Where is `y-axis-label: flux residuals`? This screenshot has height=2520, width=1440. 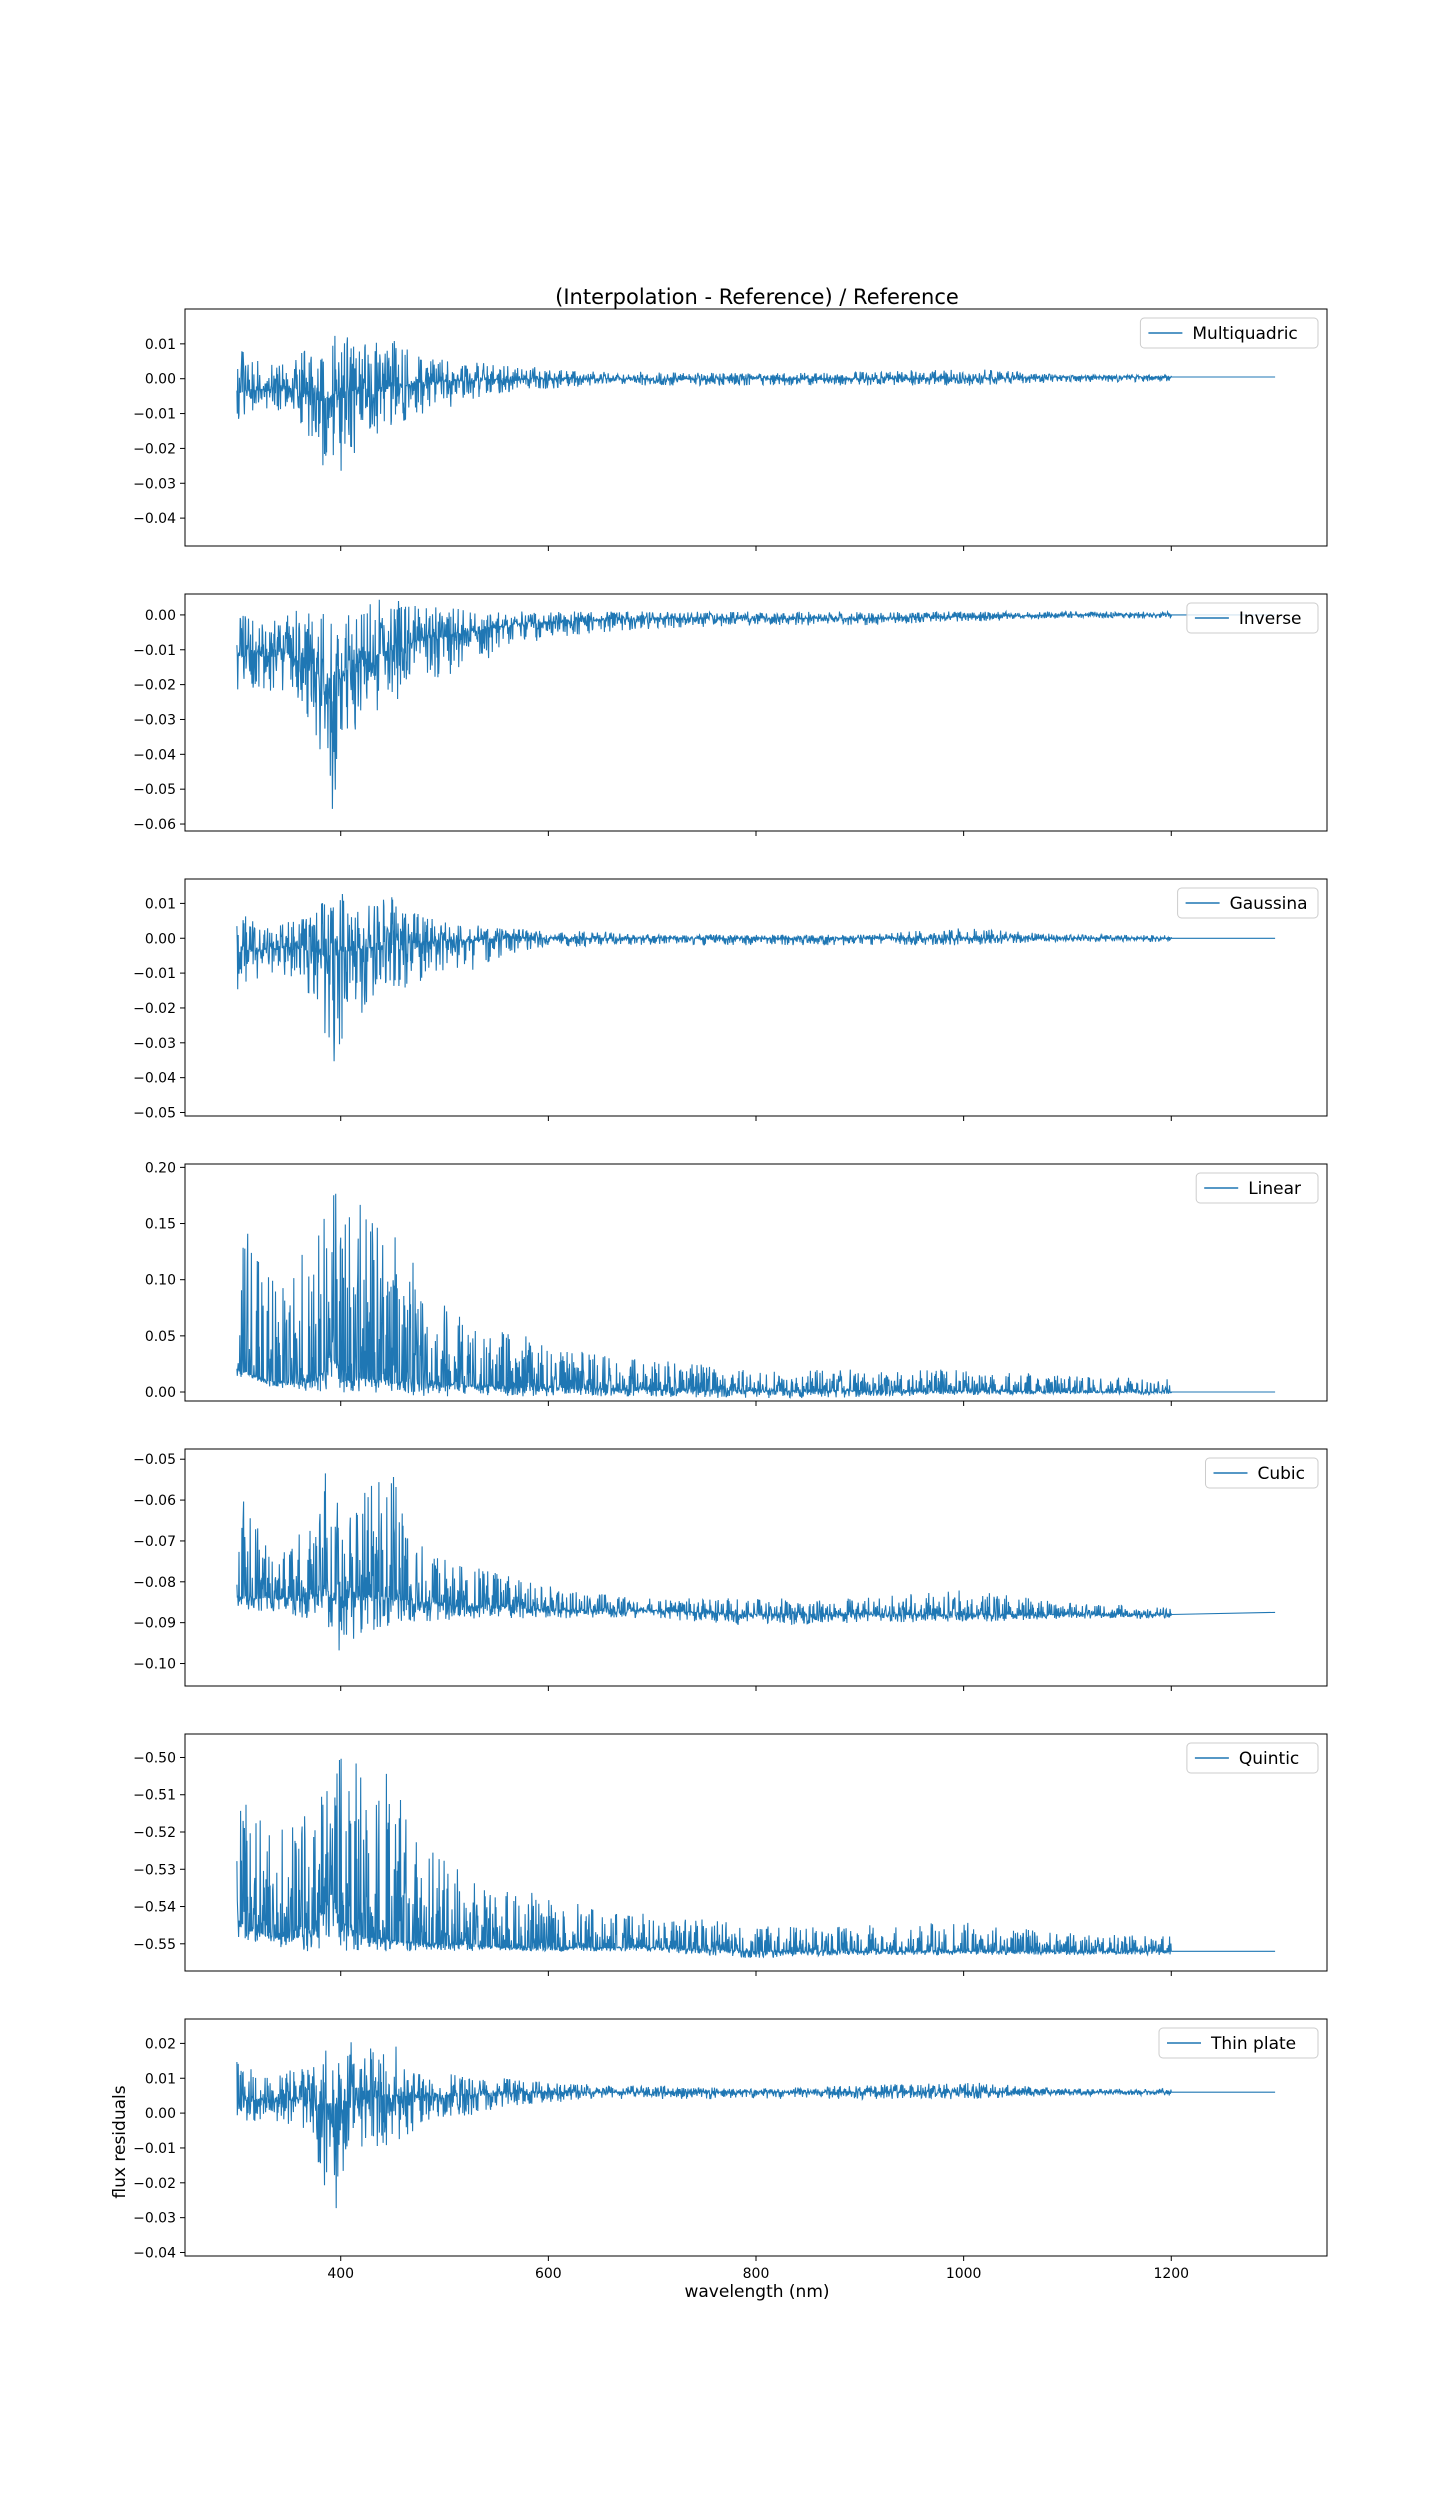 y-axis-label: flux residuals is located at coordinates (120, 2141).